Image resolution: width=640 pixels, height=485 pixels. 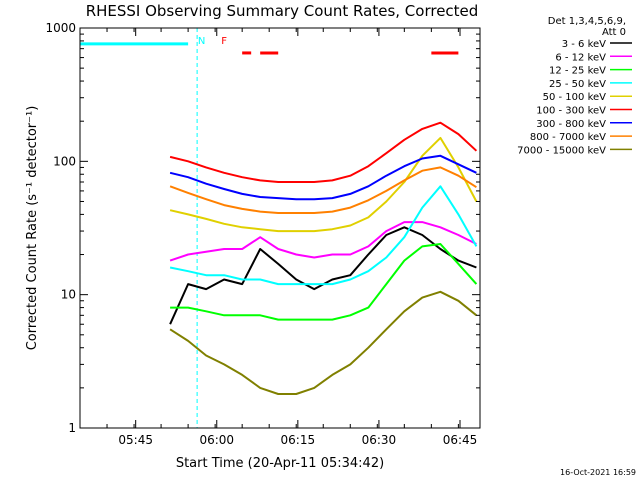 What do you see at coordinates (460, 440) in the screenshot?
I see `x-tick-label: 06:45` at bounding box center [460, 440].